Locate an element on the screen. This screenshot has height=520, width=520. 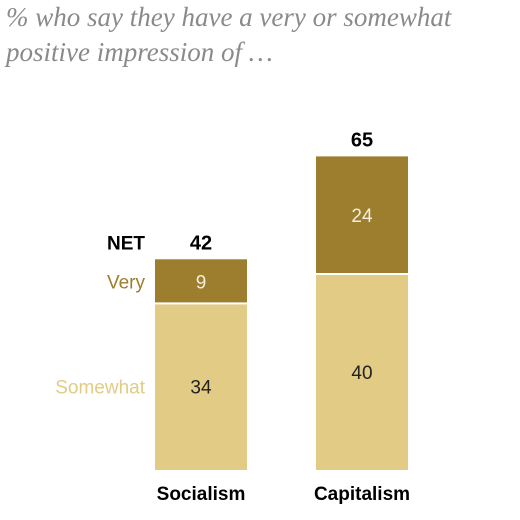
bar-somewhat-socialism is located at coordinates (201, 386).